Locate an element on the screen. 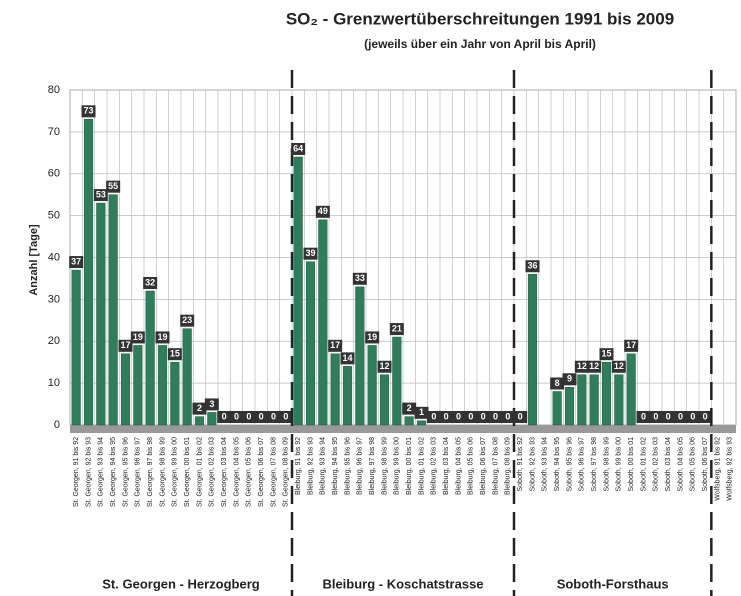  data-label: 8 is located at coordinates (557, 383).